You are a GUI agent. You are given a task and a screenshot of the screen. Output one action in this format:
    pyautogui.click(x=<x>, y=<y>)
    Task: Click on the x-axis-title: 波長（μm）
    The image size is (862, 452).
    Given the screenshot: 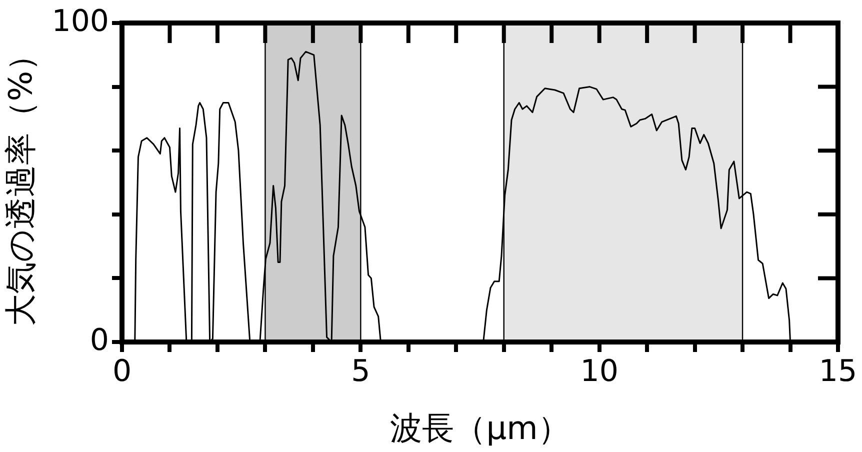 What is the action you would take?
    pyautogui.click(x=480, y=428)
    